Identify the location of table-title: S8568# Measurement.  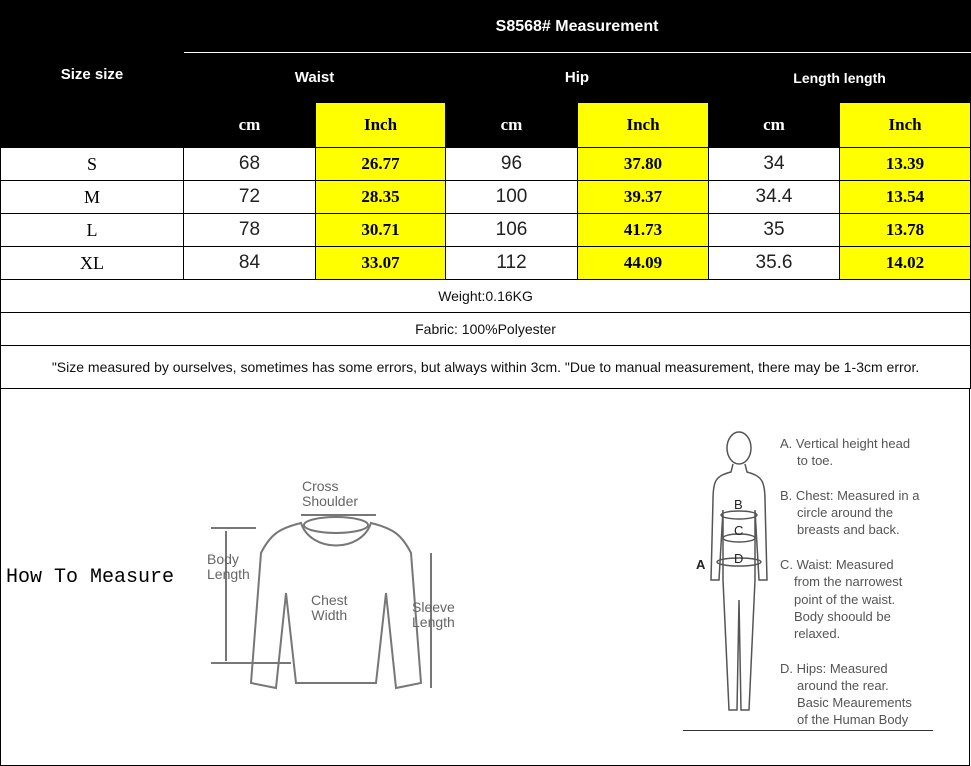
(576, 26).